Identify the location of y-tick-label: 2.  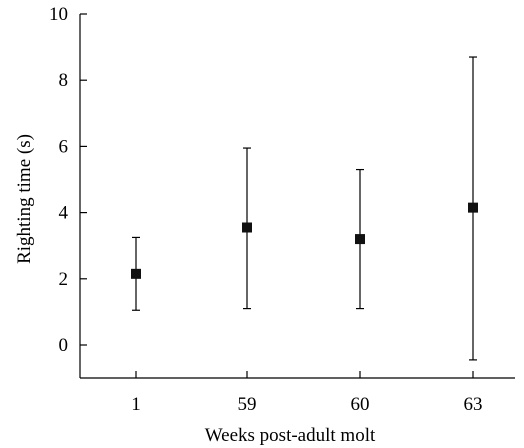
(64, 279).